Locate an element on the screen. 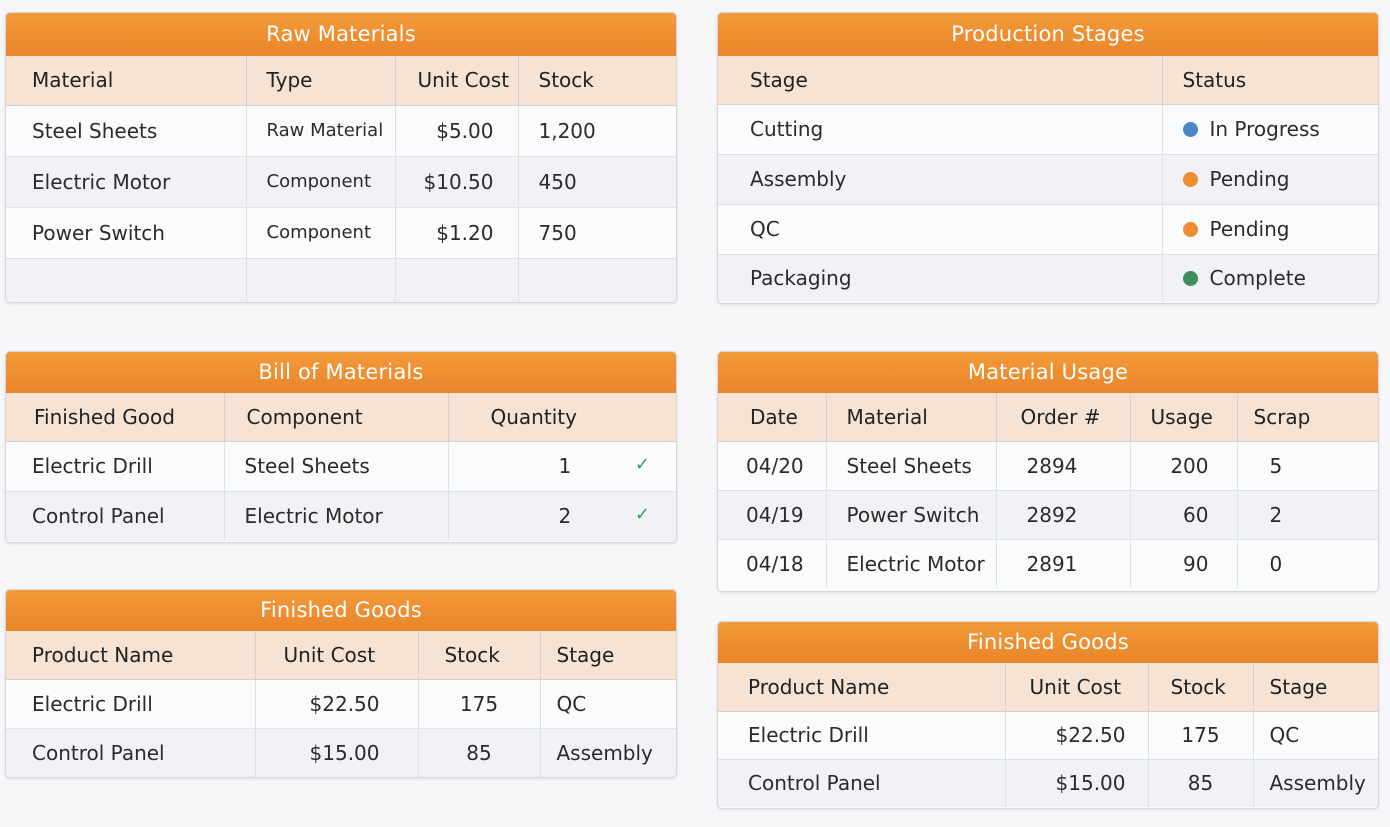 The image size is (1390, 827). empty-row is located at coordinates (341, 280).